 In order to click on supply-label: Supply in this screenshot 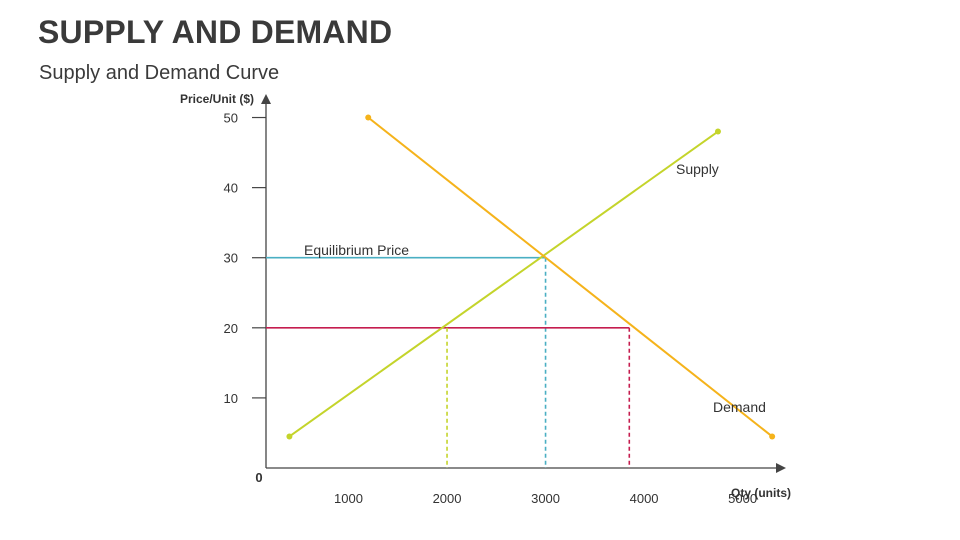, I will do `click(697, 169)`.